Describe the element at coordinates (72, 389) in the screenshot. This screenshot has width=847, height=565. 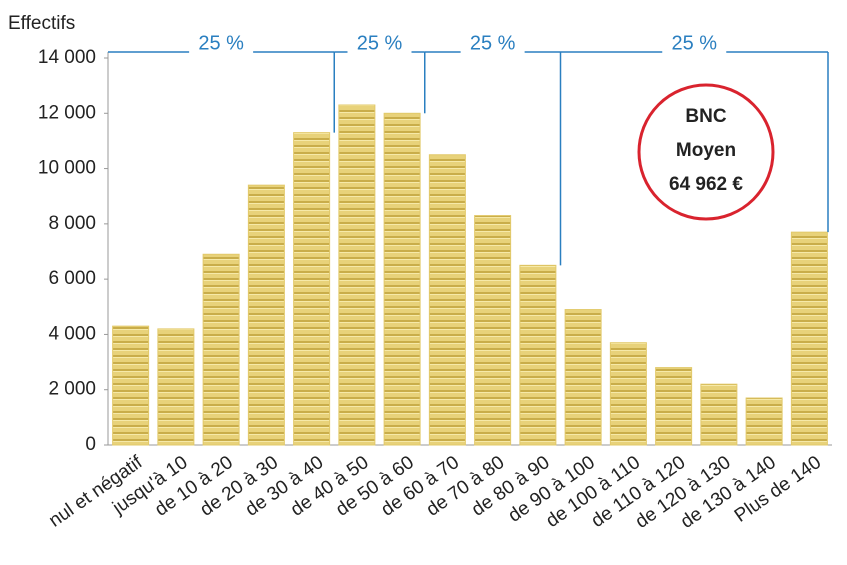
I see `y-tick-label: 2 000` at that location.